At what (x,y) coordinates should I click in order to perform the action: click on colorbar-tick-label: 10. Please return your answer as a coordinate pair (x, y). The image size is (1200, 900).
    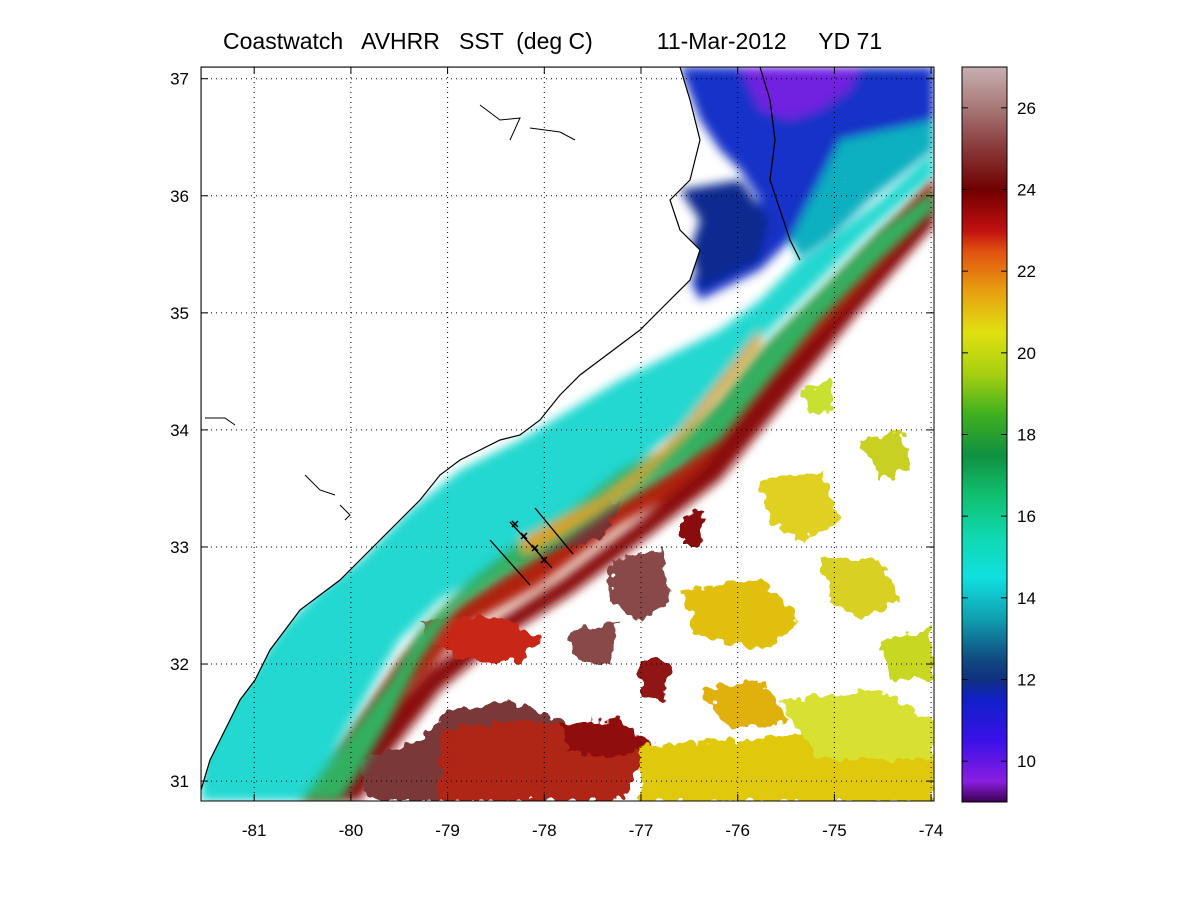
    Looking at the image, I should click on (1026, 761).